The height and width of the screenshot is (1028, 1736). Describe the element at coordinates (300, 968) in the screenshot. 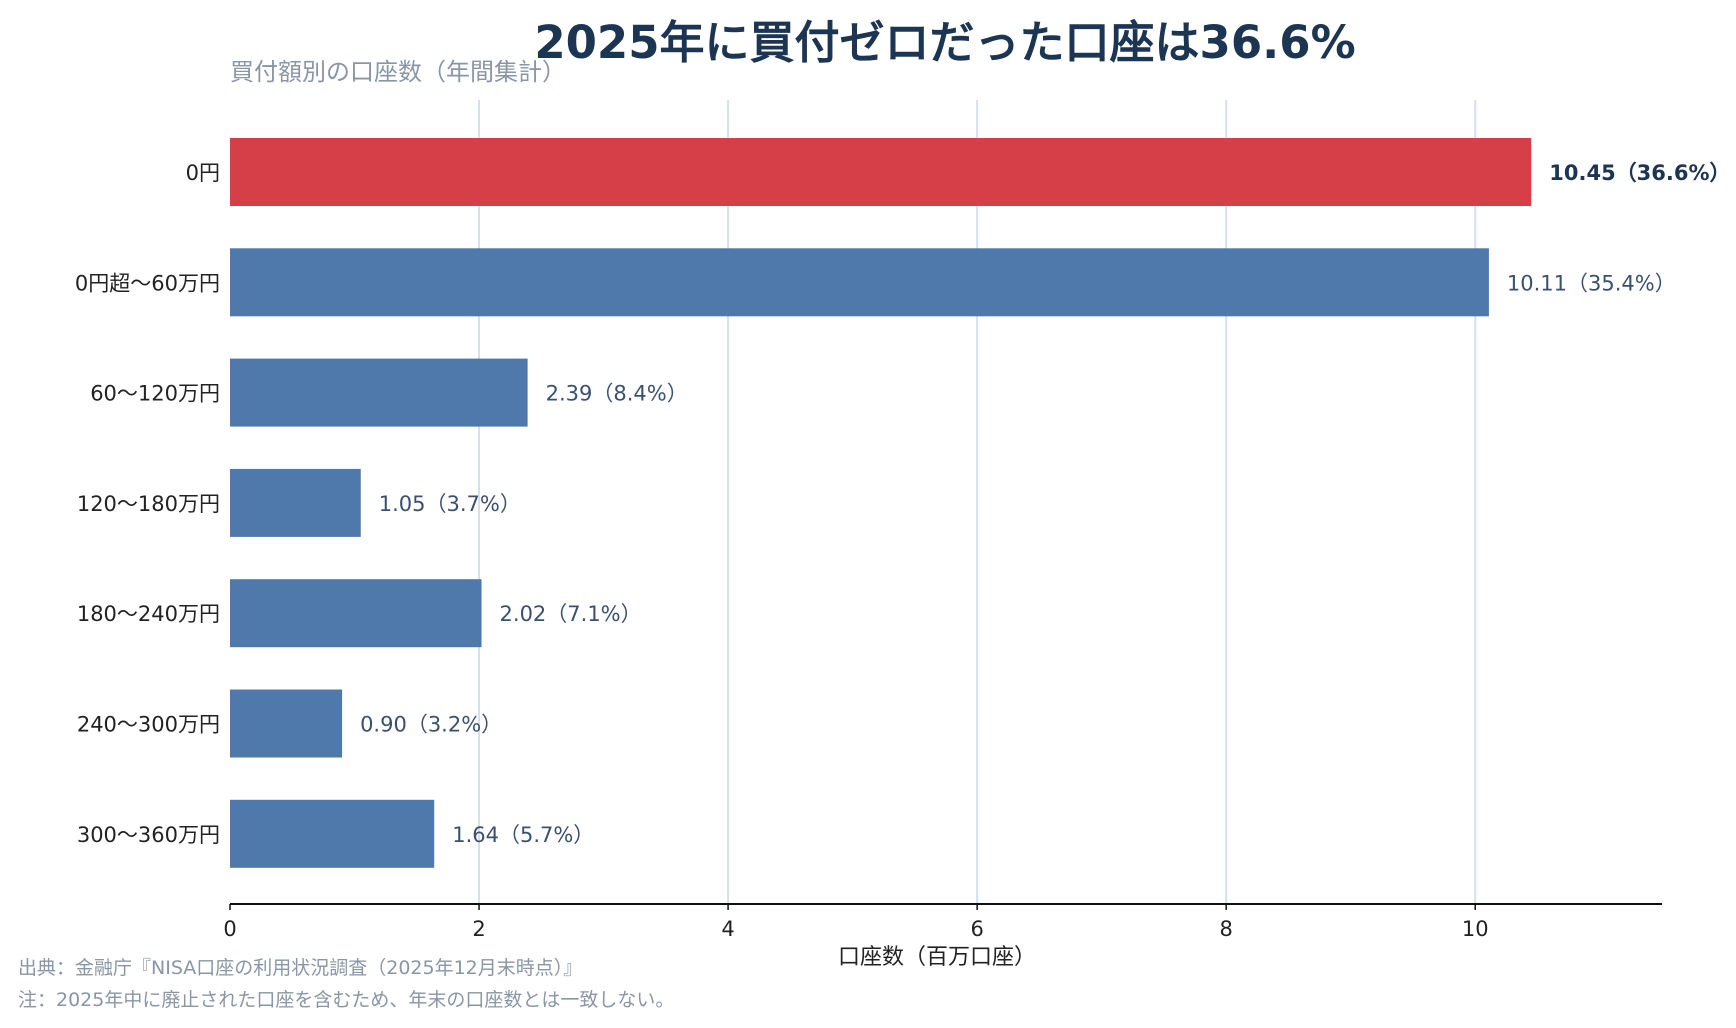

I see `source-note: 出典：金融庁『NISA口座の利用状況調査（2025年12月末時点）』` at that location.